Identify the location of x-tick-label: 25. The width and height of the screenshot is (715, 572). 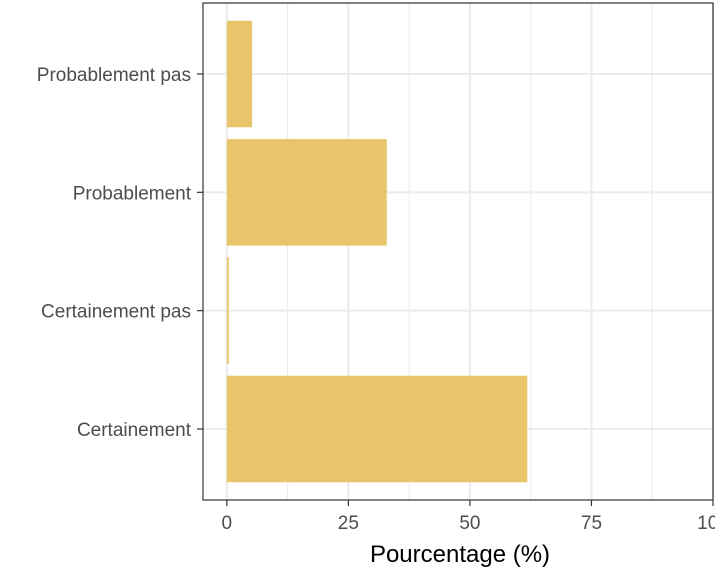
(348, 523).